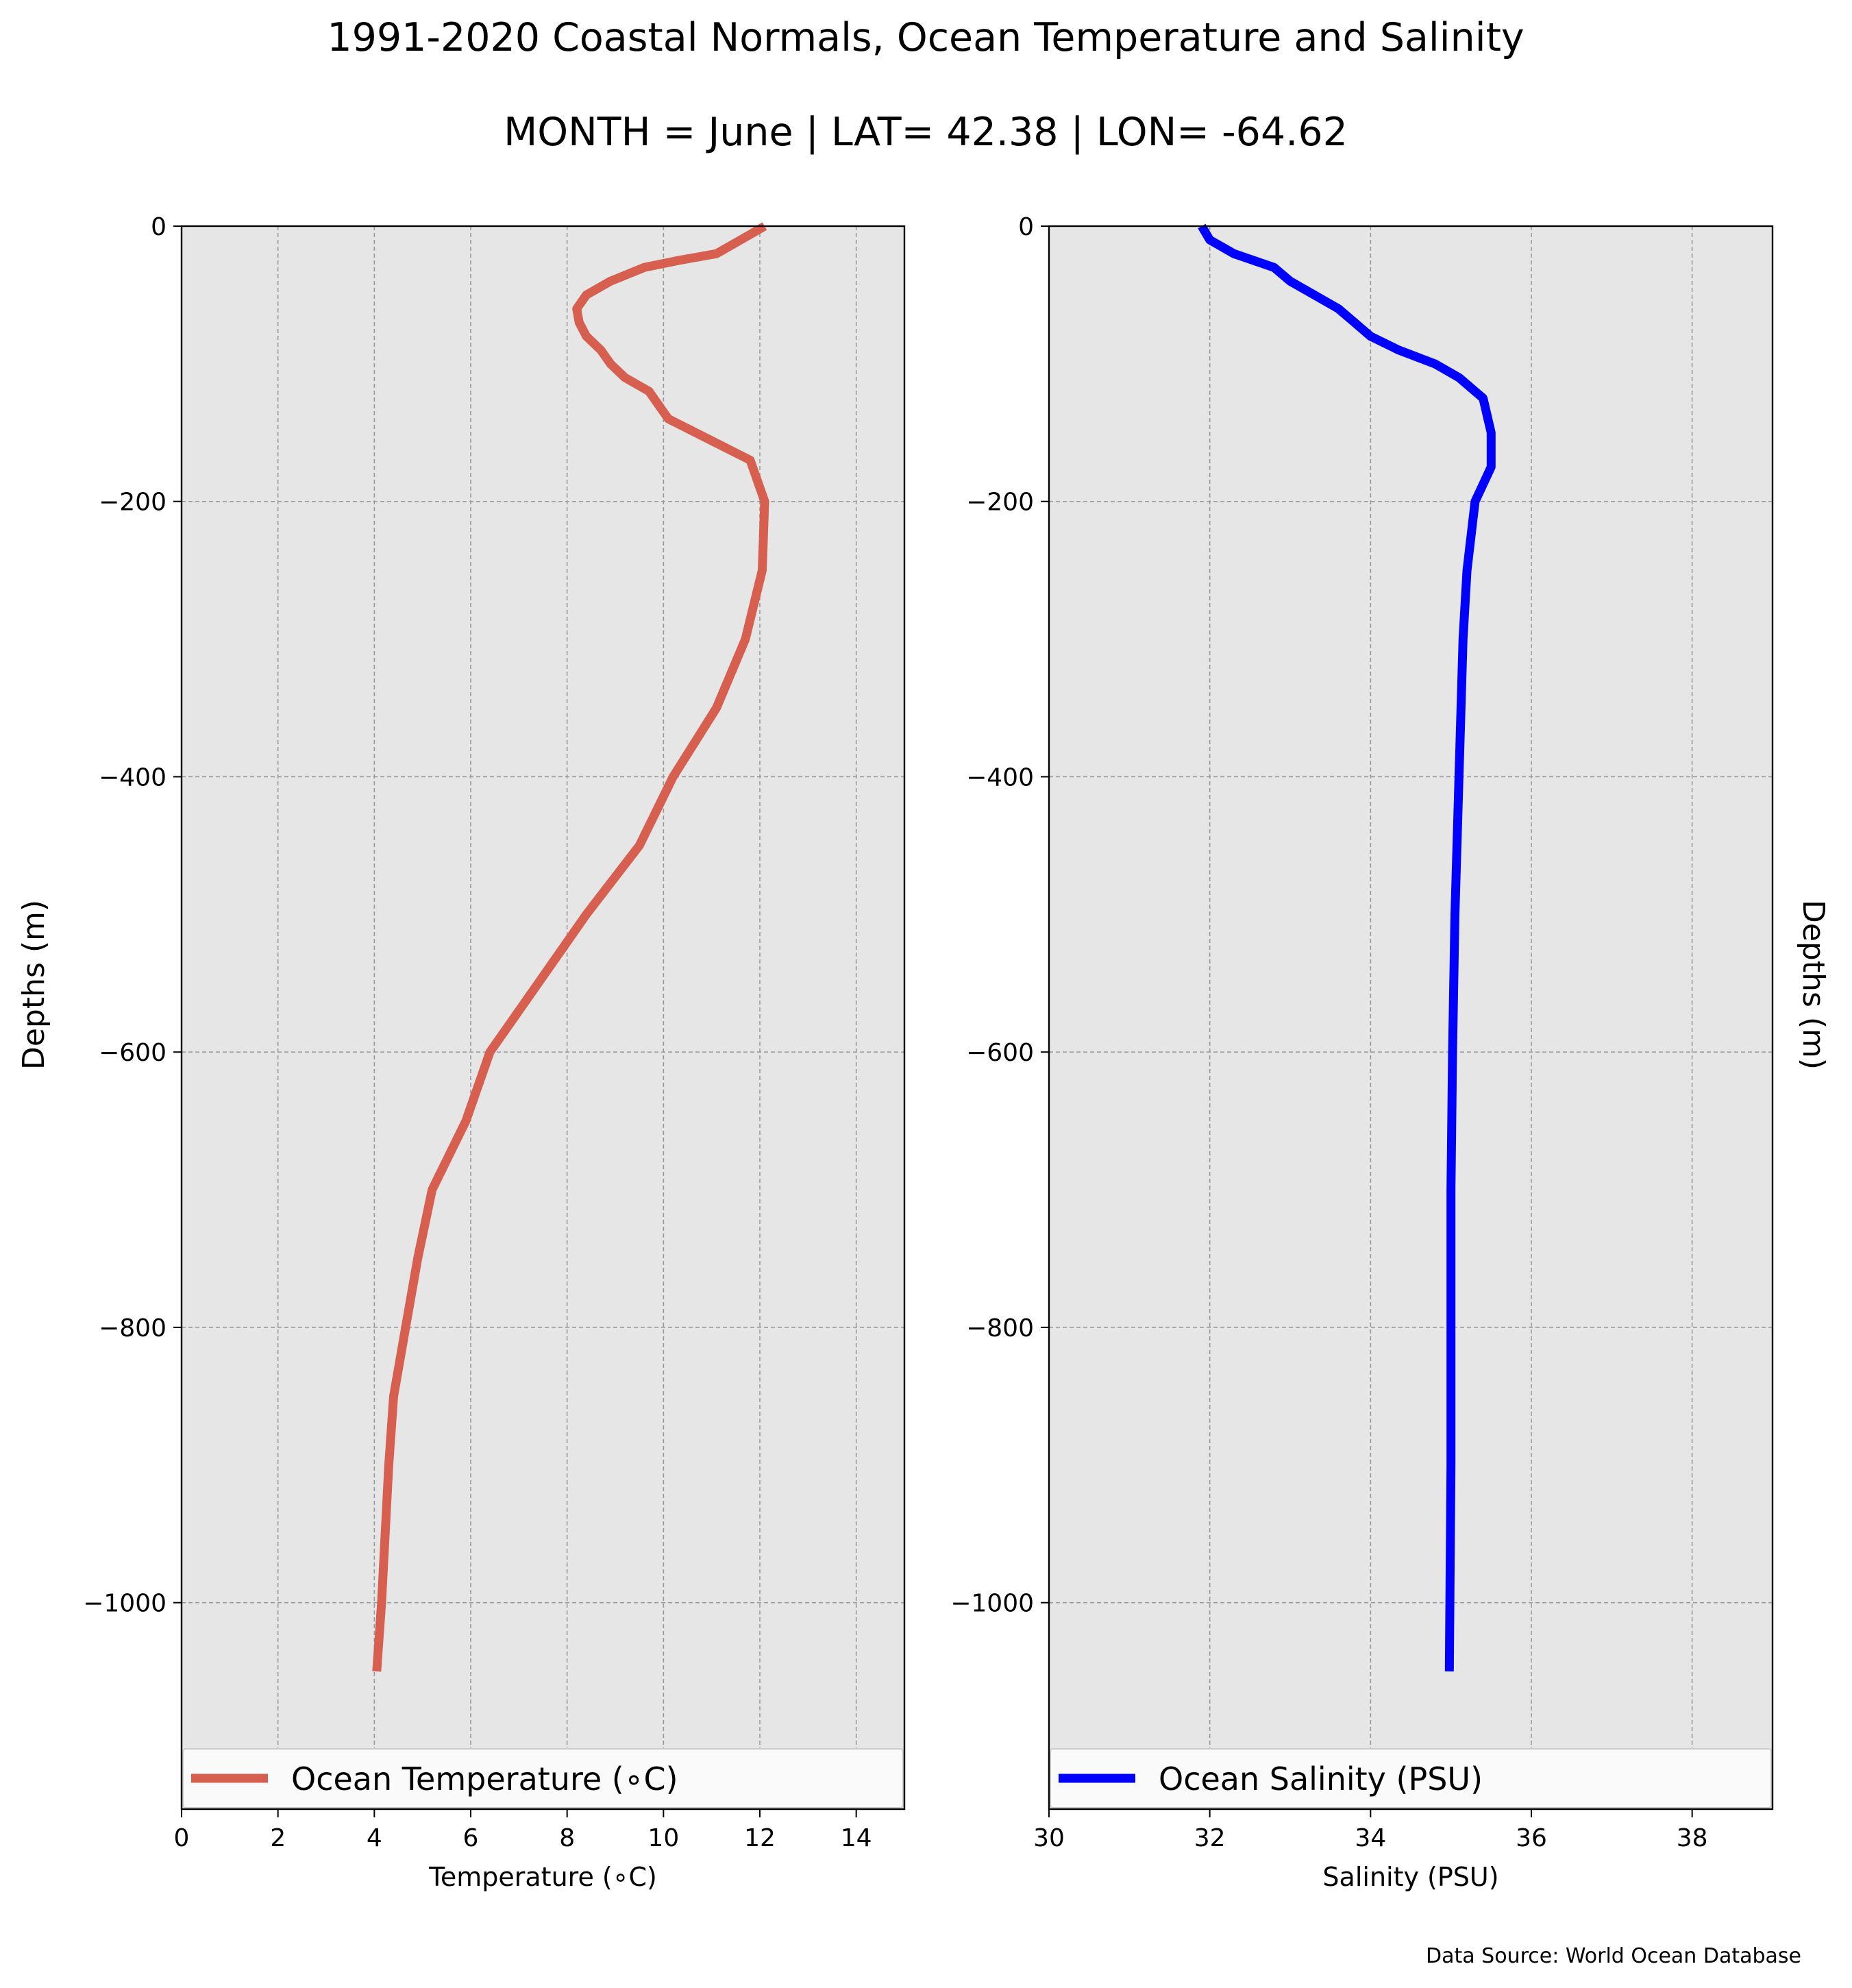 The height and width of the screenshot is (1988, 1852). What do you see at coordinates (760, 1838) in the screenshot?
I see `x-tick-label: 12` at bounding box center [760, 1838].